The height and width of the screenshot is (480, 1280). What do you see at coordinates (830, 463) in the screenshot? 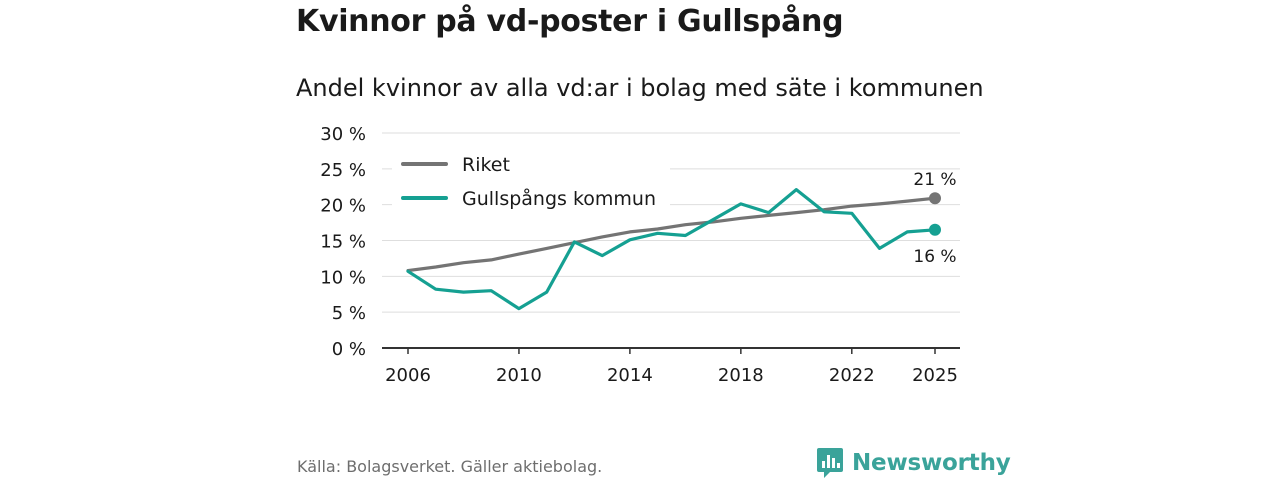
I see `newsworthy-logo-icon` at bounding box center [830, 463].